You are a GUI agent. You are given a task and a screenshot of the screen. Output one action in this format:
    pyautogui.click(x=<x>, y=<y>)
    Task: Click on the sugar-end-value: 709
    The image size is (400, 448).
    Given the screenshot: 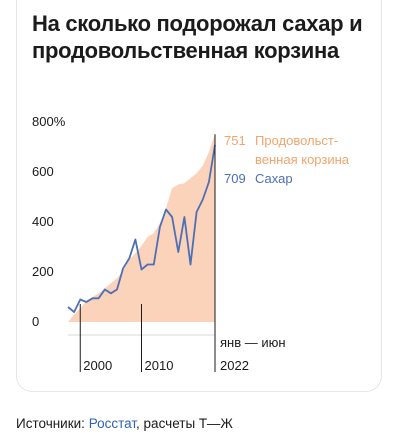 What is the action you would take?
    pyautogui.click(x=235, y=178)
    